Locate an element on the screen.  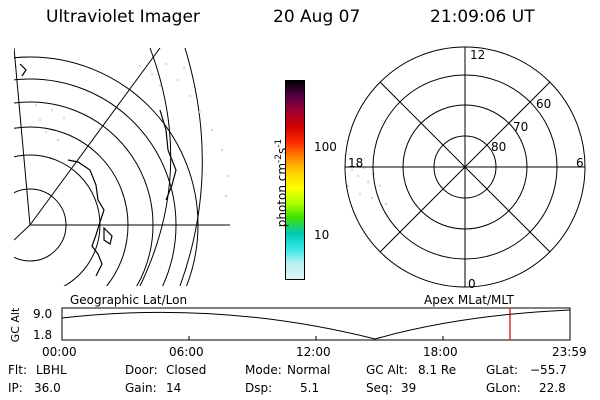
door-label: Door: is located at coordinates (141, 370).